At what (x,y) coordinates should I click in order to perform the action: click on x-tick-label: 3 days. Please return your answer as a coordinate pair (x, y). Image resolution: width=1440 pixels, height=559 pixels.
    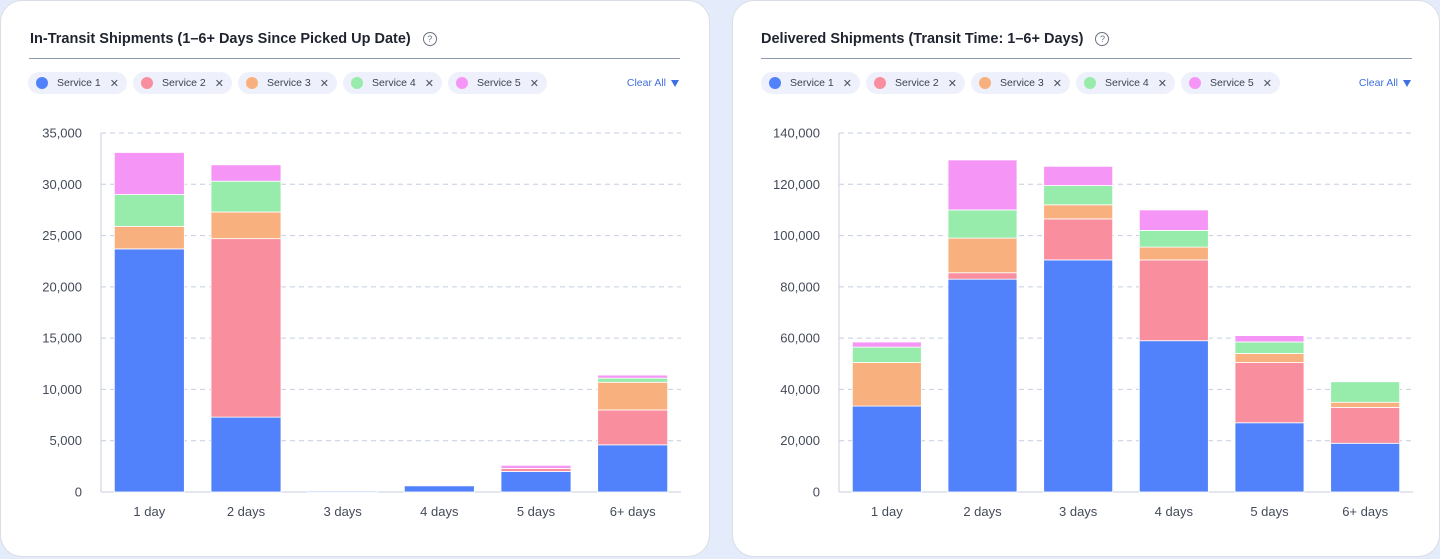
    Looking at the image, I should click on (1078, 511).